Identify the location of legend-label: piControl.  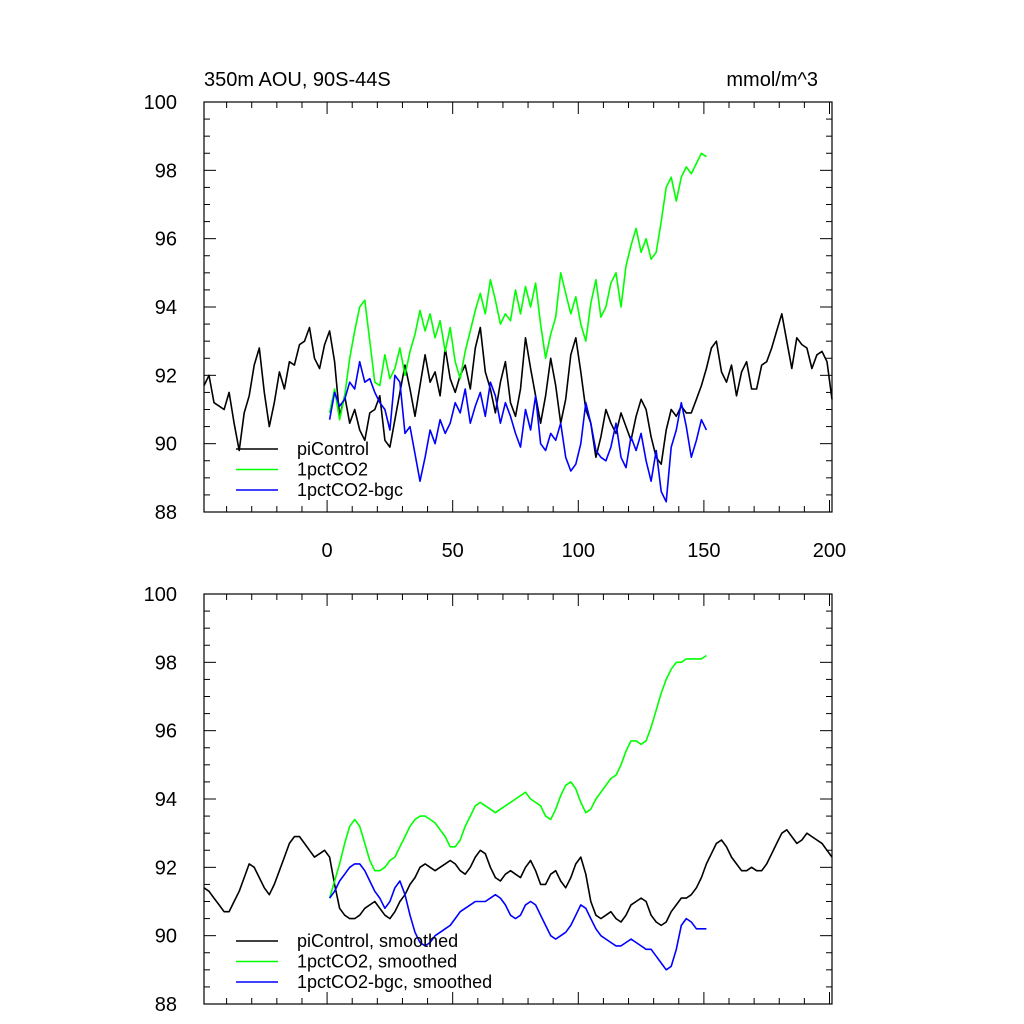
(333, 449).